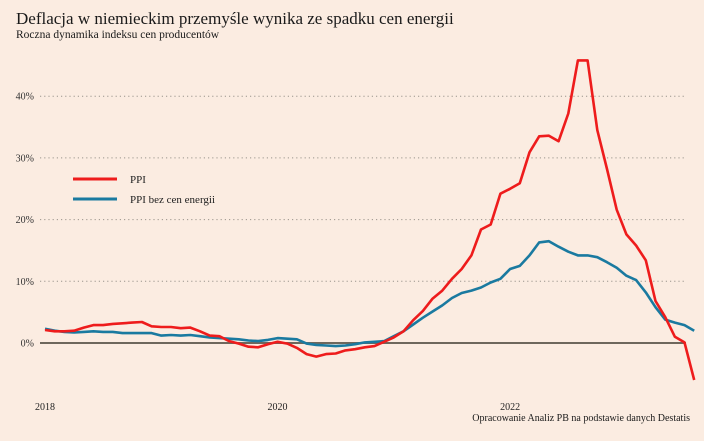 This screenshot has width=704, height=441. Describe the element at coordinates (25, 158) in the screenshot. I see `y-tick-label: 30%` at that location.